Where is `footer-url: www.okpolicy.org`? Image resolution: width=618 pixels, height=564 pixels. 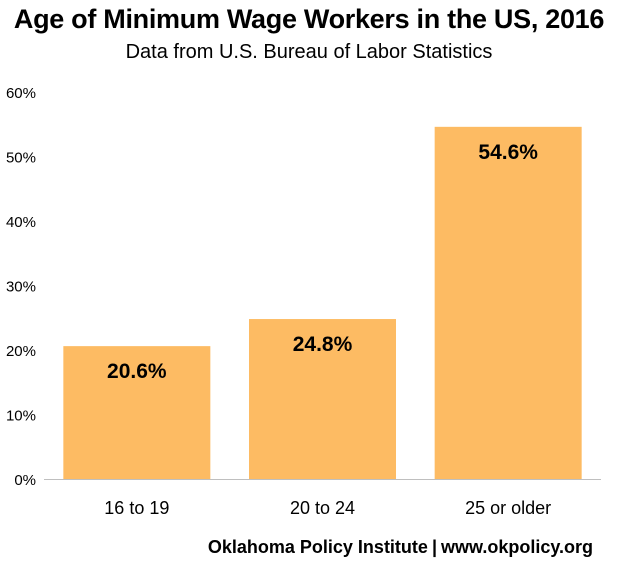 footer-url: www.okpolicy.org is located at coordinates (516, 547).